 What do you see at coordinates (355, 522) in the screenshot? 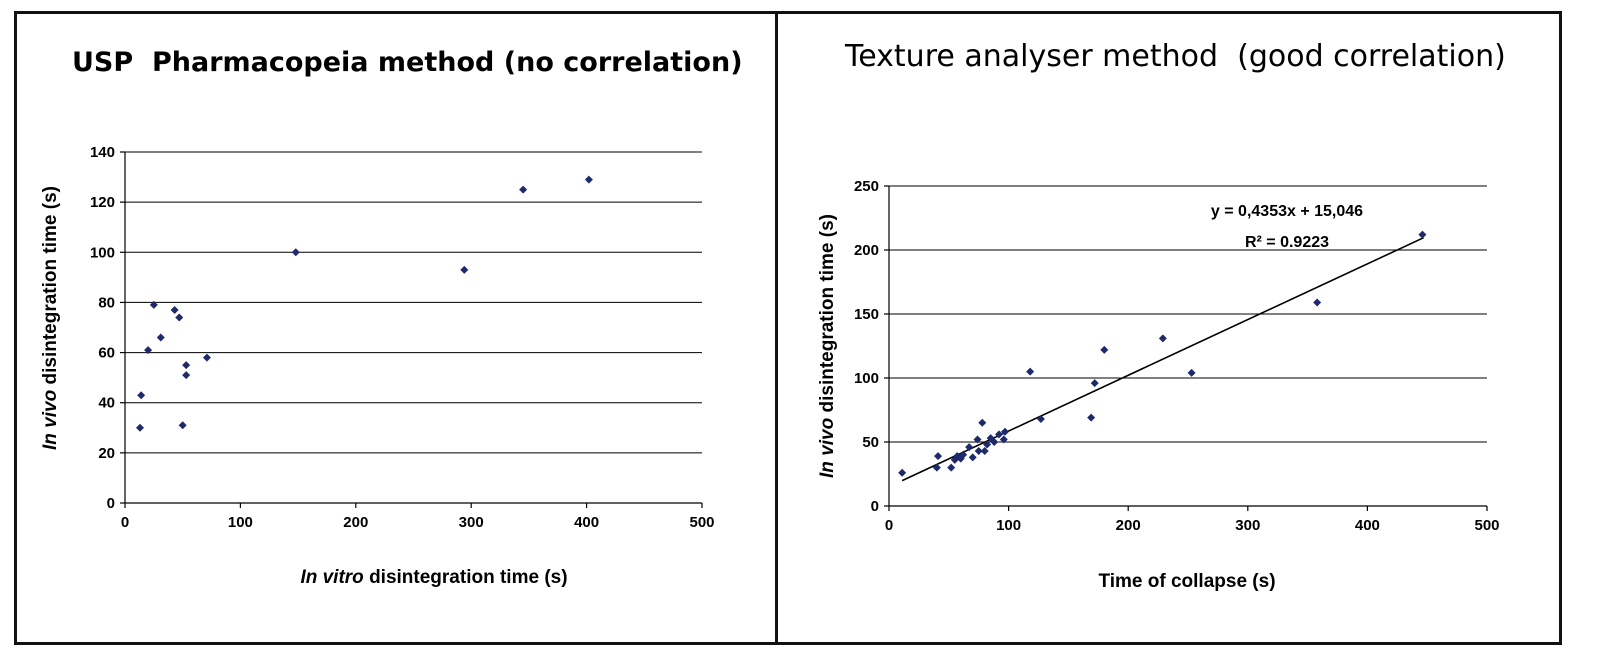
I see `left-x-tick-label: 200` at bounding box center [355, 522].